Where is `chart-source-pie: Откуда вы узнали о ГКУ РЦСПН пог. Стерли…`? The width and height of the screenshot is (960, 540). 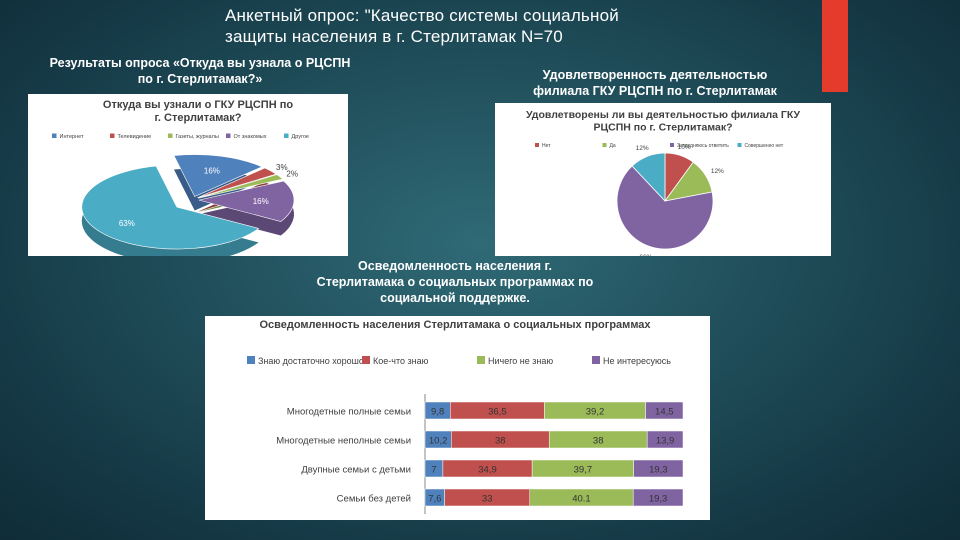 chart-source-pie: Откуда вы узнали о ГКУ РЦСПН пог. Стерли… is located at coordinates (180, 177).